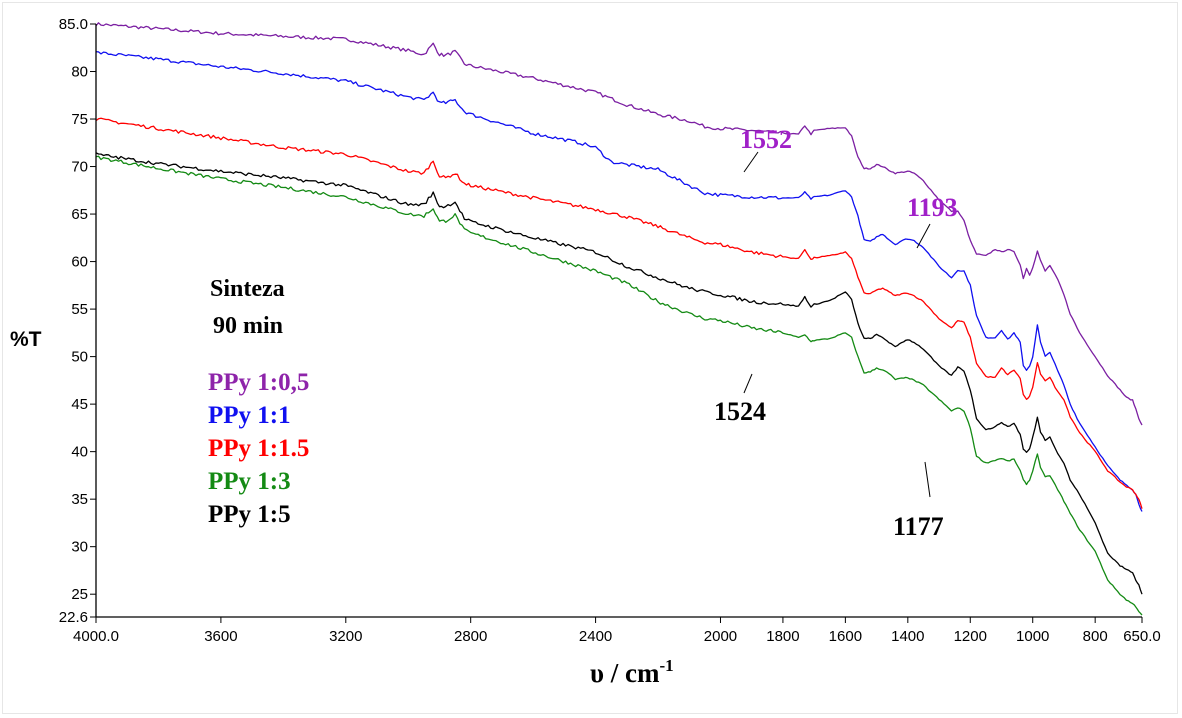 The image size is (1182, 718). What do you see at coordinates (932, 207) in the screenshot?
I see `annotation-label: 1193` at bounding box center [932, 207].